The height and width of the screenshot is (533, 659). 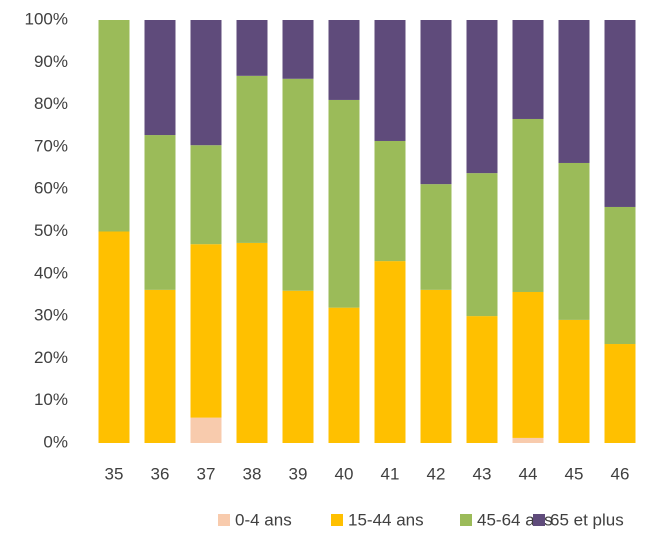 What do you see at coordinates (482, 473) in the screenshot?
I see `x-tick-label: 43` at bounding box center [482, 473].